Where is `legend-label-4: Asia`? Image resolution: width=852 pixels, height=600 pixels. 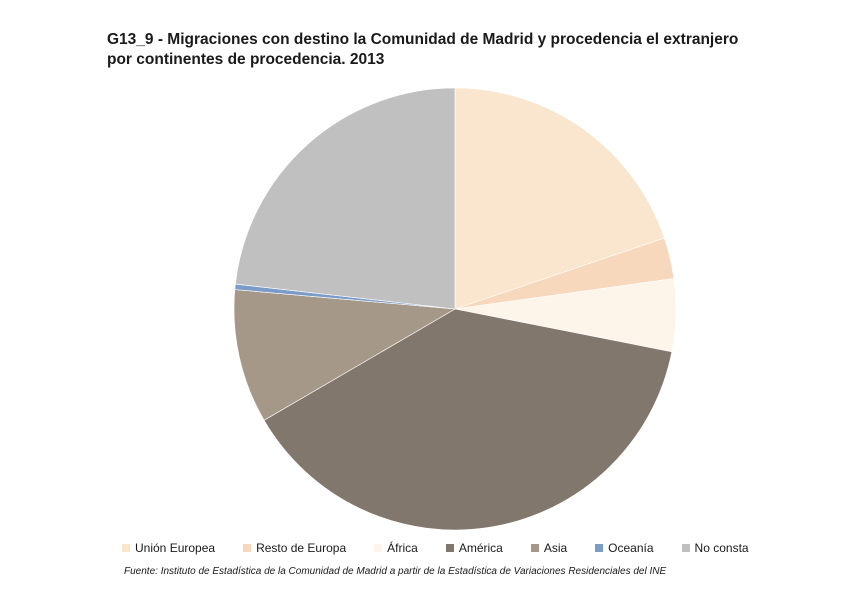
legend-label-4: Asia is located at coordinates (555, 548).